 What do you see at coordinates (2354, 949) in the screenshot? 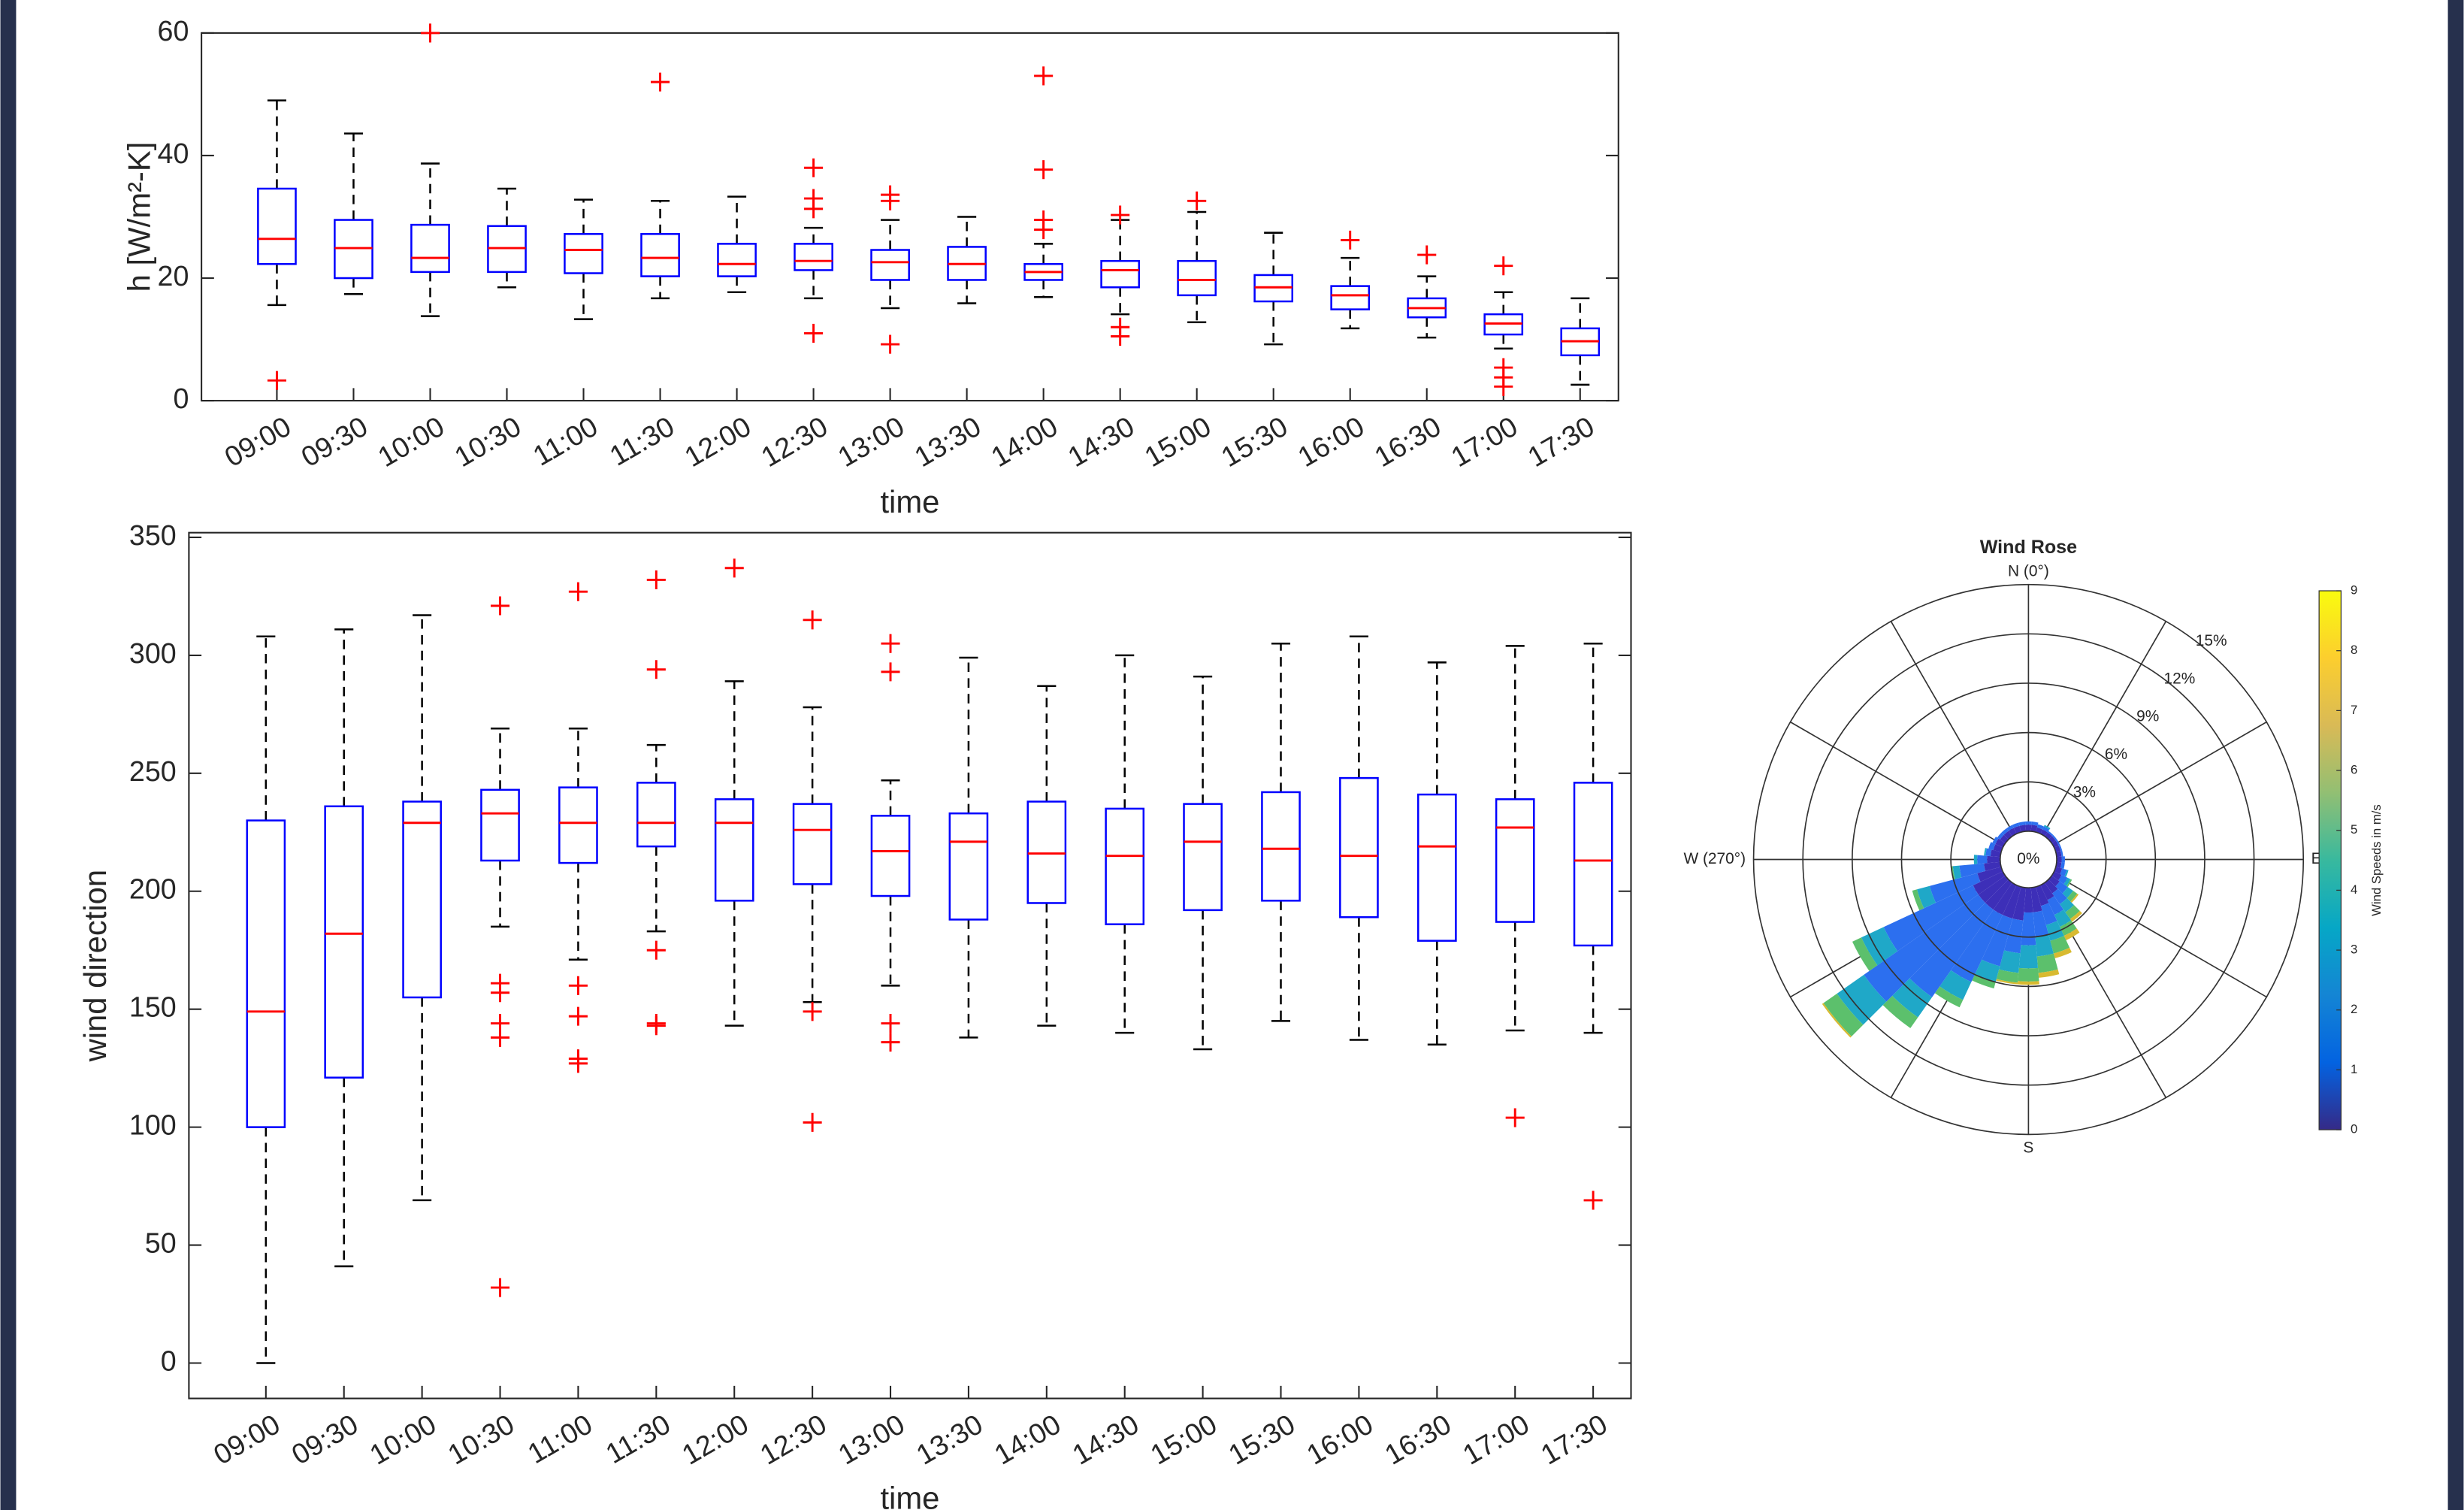
I see `colorbar-tick-label: 3` at bounding box center [2354, 949].